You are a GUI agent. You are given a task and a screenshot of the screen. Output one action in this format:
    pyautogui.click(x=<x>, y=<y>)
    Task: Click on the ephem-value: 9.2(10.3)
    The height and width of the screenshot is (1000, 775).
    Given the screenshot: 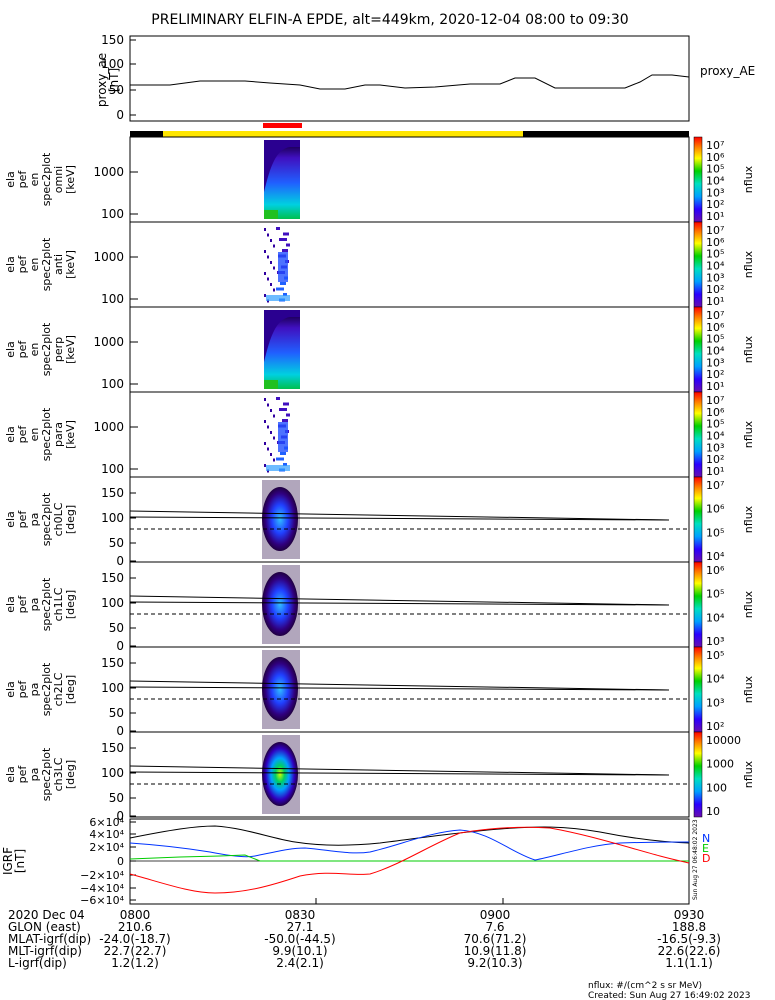 What is the action you would take?
    pyautogui.click(x=494, y=963)
    